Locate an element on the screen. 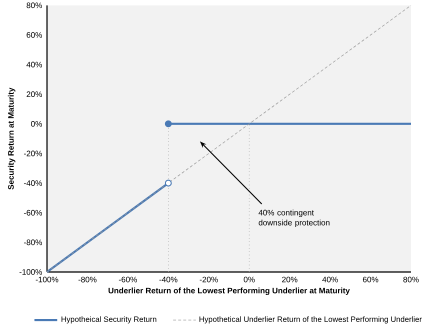 The width and height of the screenshot is (424, 324). x-tick-label: 40% is located at coordinates (330, 279).